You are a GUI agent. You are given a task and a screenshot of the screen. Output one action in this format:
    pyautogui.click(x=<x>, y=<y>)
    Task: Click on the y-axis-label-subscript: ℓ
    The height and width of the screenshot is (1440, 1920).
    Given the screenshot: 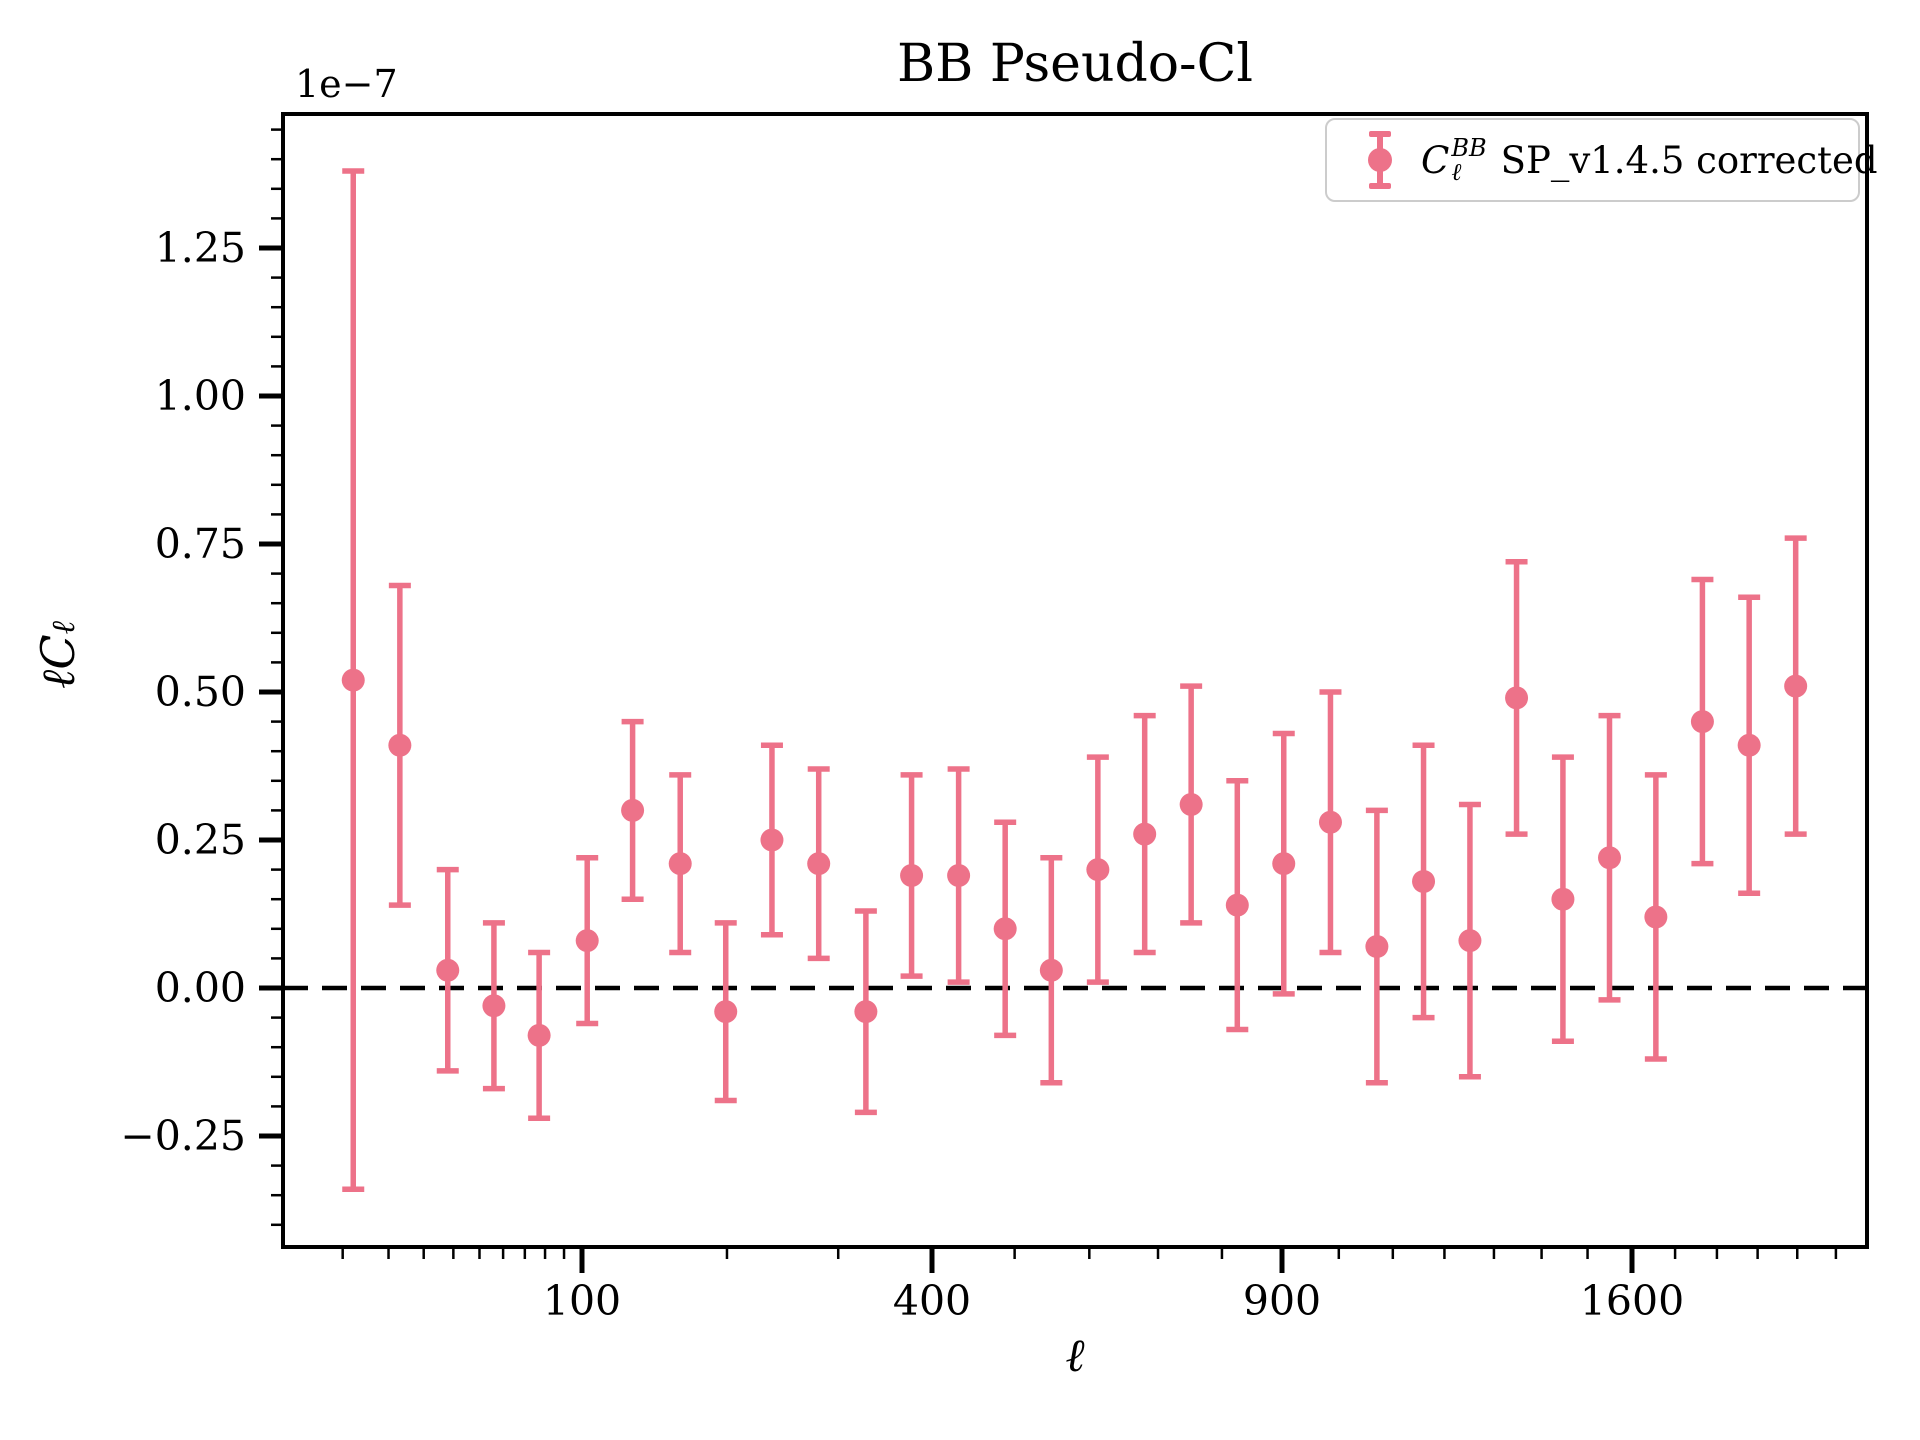 What is the action you would take?
    pyautogui.click(x=63, y=628)
    